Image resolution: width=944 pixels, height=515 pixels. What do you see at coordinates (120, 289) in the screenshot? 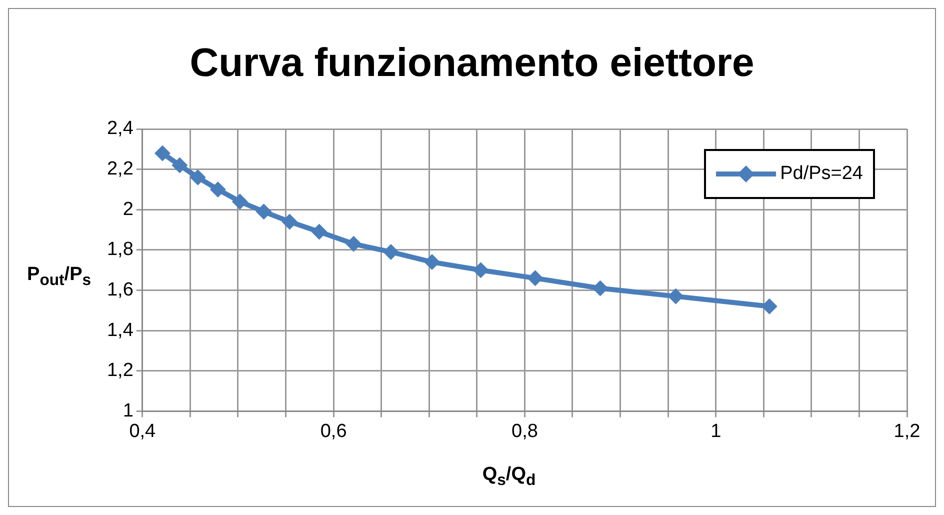
I see `y-tick-label: 1,6` at bounding box center [120, 289].